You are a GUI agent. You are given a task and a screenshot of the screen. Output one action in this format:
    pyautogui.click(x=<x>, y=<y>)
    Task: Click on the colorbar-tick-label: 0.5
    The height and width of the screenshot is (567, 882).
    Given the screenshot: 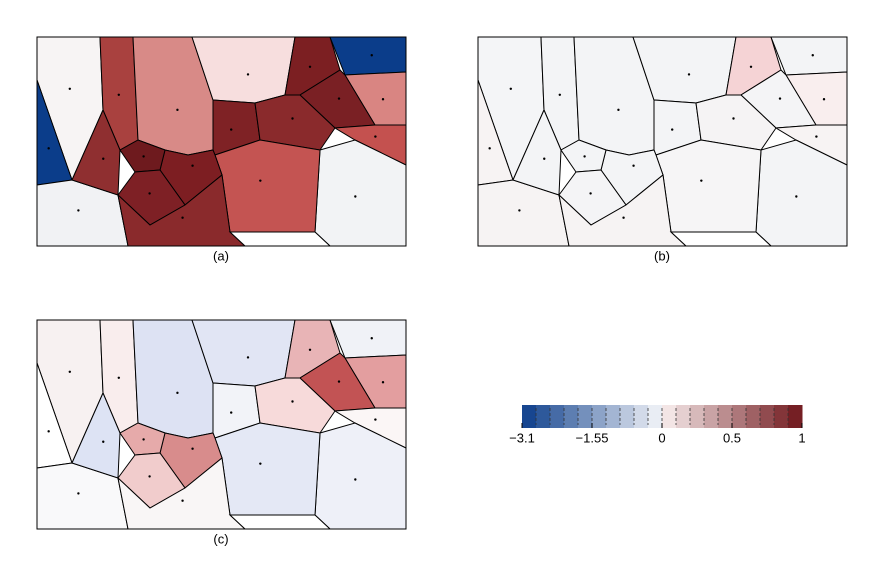 What is the action you would take?
    pyautogui.click(x=732, y=437)
    